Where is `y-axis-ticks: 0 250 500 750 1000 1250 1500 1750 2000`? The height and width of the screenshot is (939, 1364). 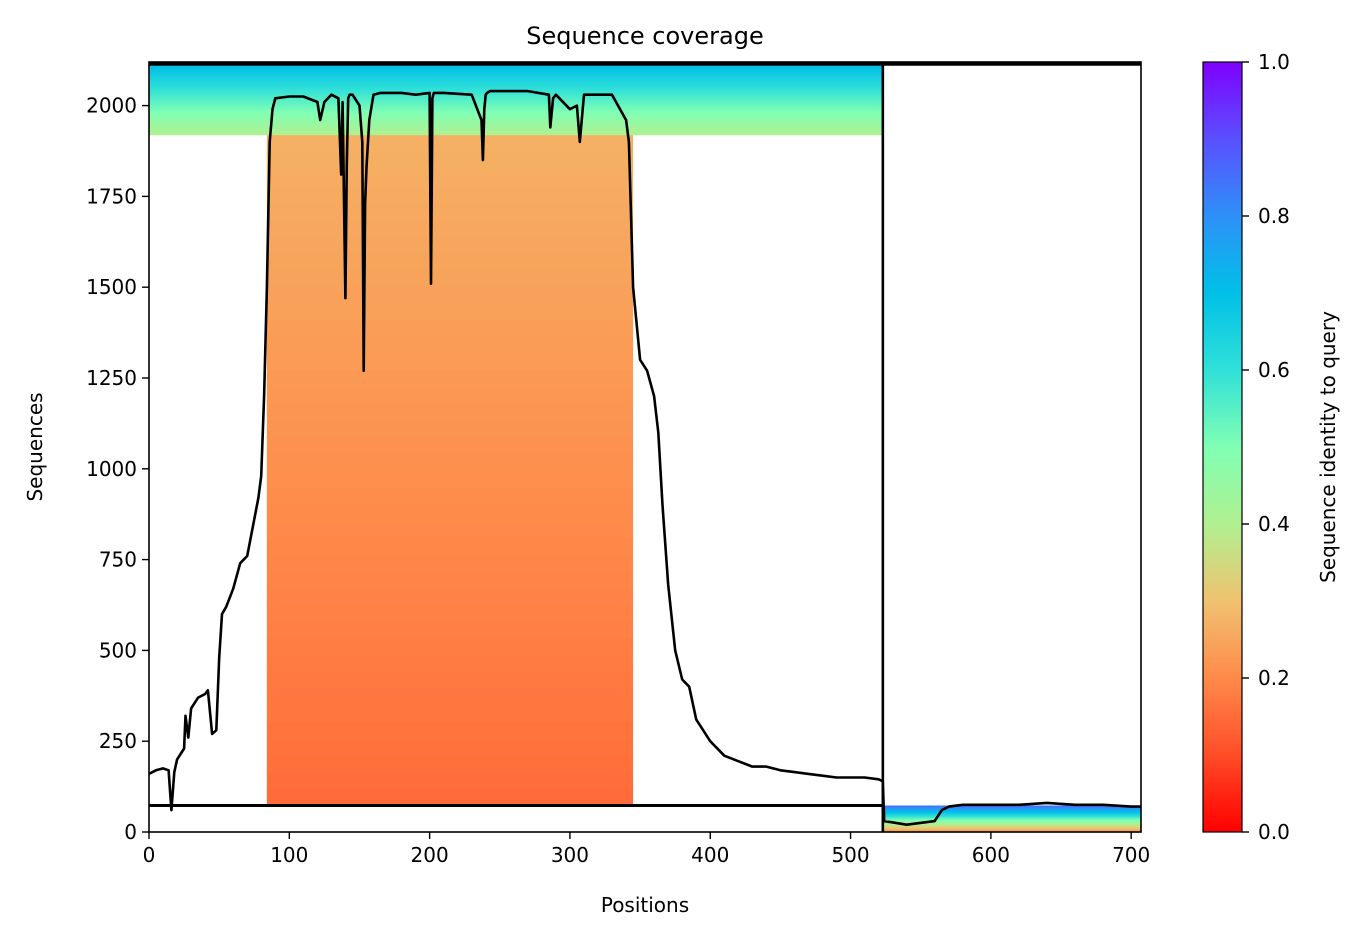 y-axis-ticks: 0 250 500 750 1000 1250 1500 1750 2000 is located at coordinates (117, 469).